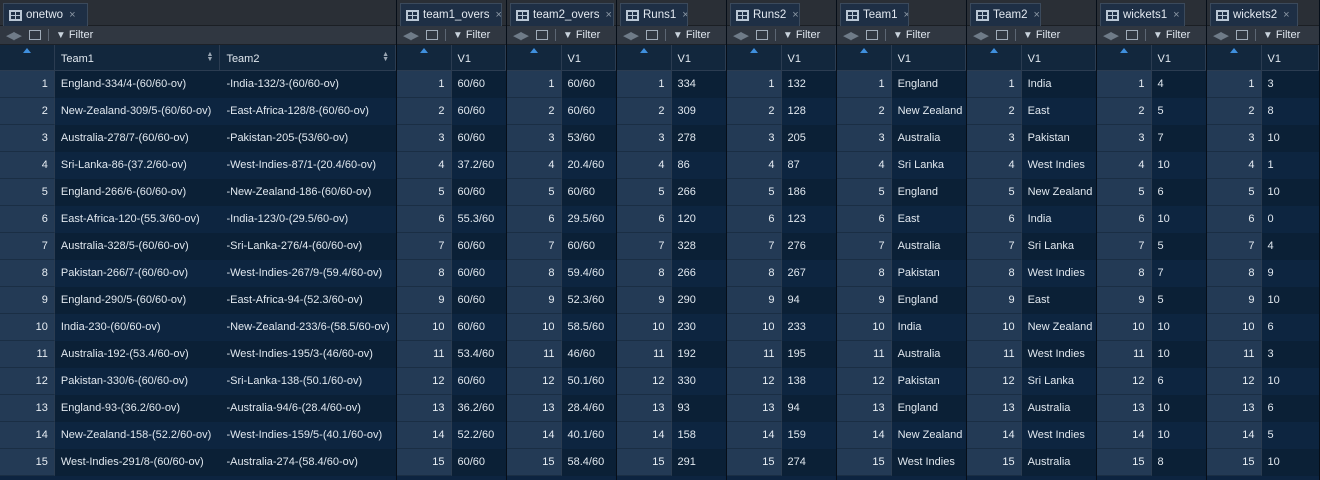  Describe the element at coordinates (1290, 246) in the screenshot. I see `table-cell: 4` at that location.